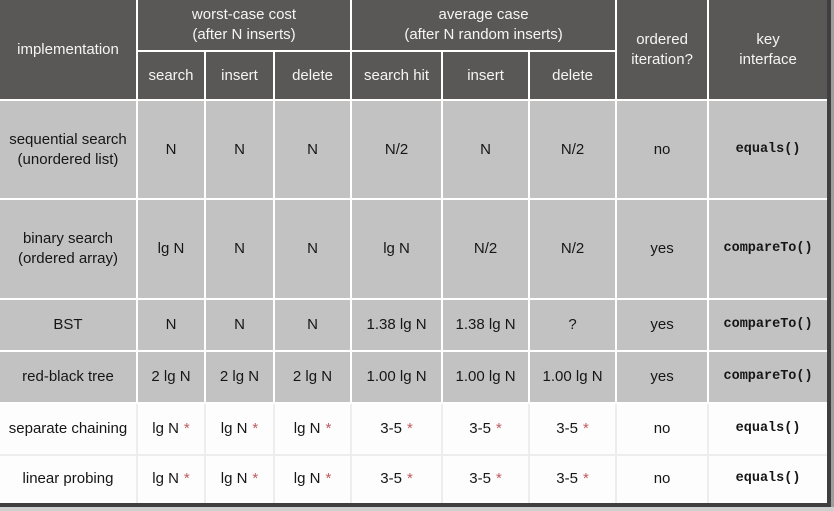  I want to click on cost-value-cell: 1.38 lg N, so click(398, 325).